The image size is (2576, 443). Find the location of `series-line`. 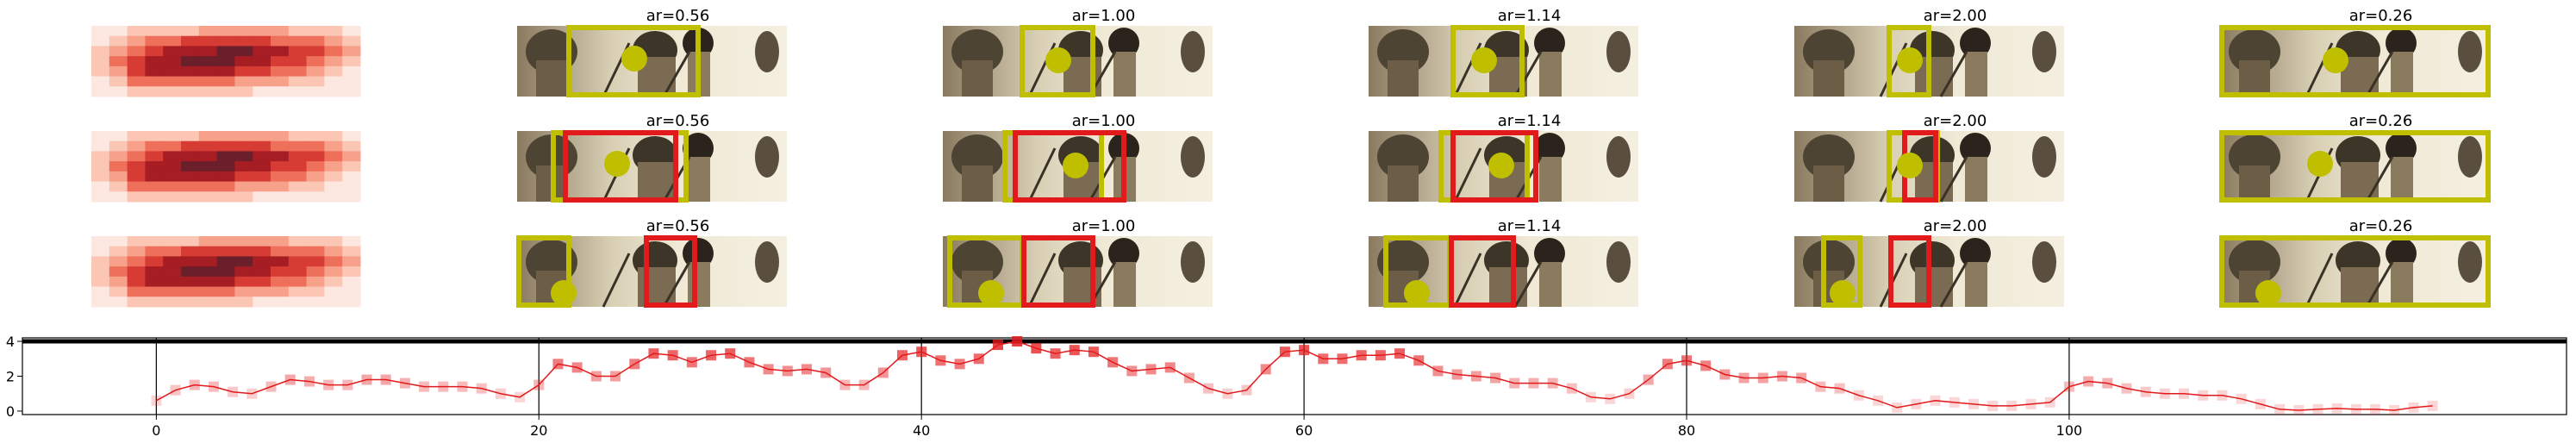

series-line is located at coordinates (1294, 376).